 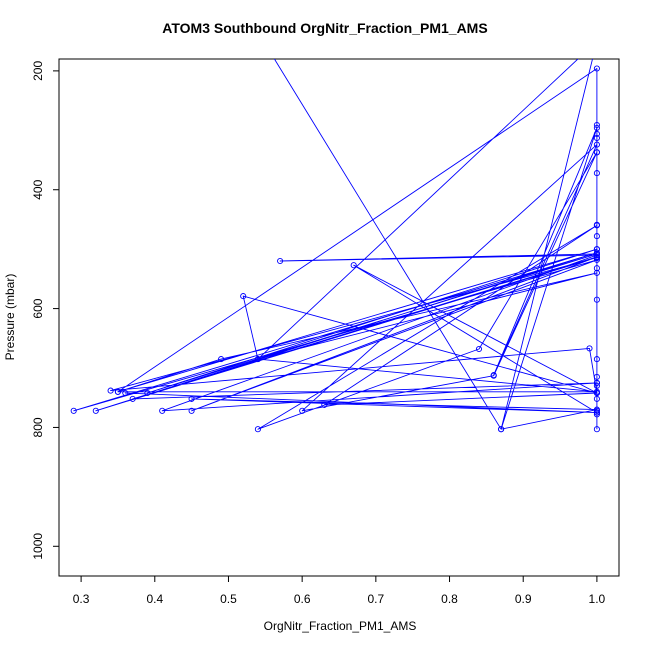 What do you see at coordinates (38, 308) in the screenshot?
I see `y-tick-label: 600` at bounding box center [38, 308].